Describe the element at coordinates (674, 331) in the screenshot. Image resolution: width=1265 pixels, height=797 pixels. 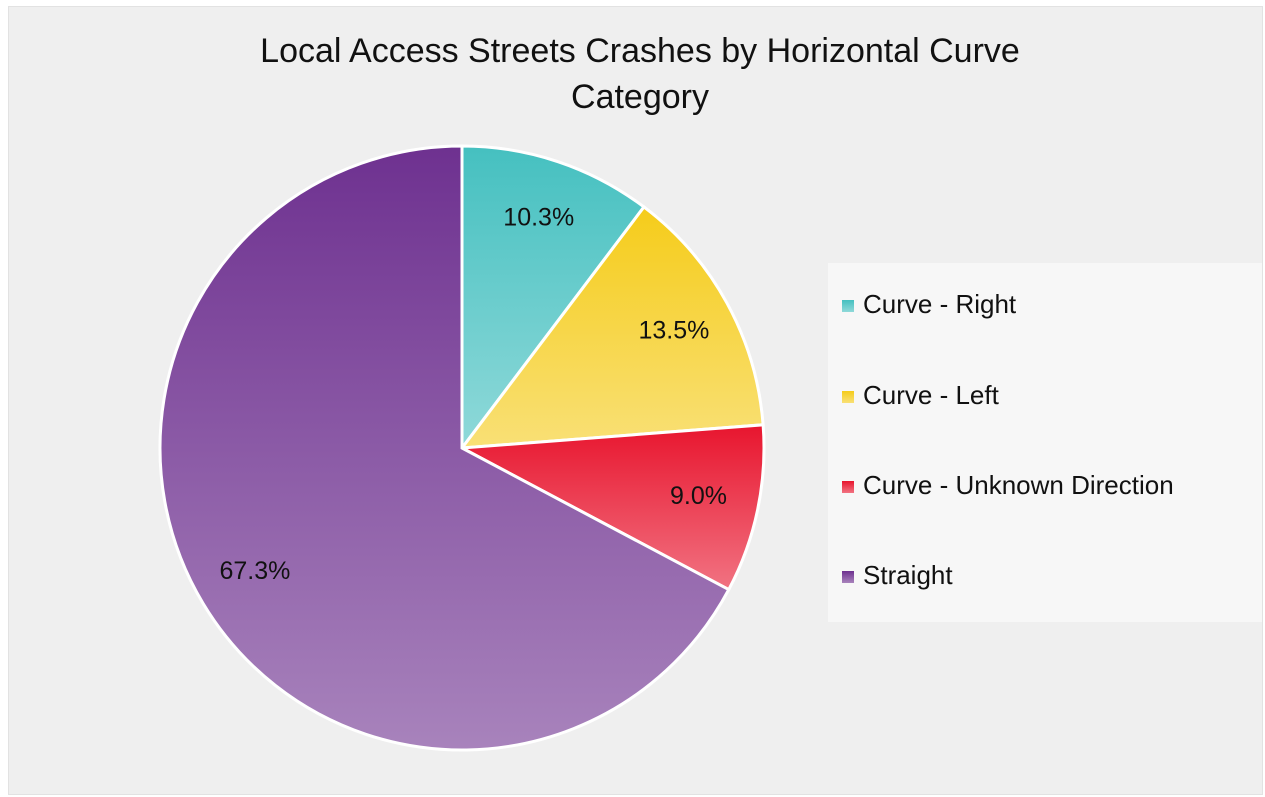
I see `data-label: 13.5%` at that location.